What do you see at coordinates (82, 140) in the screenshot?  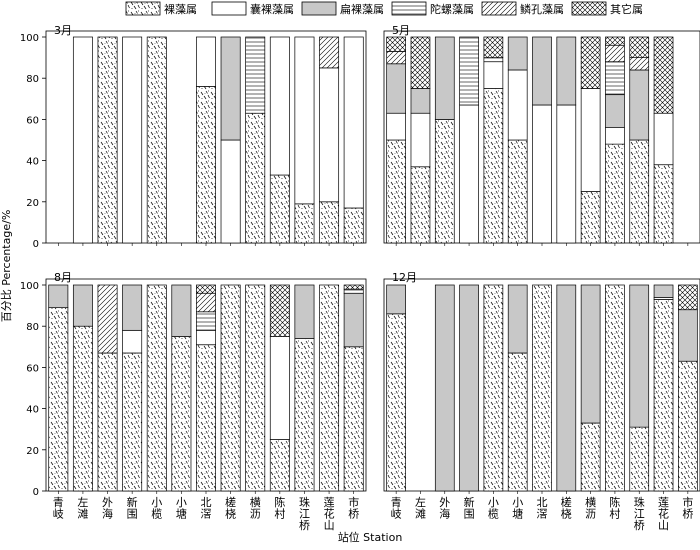 I see `bar-segment-囊裸藻属-左滩` at bounding box center [82, 140].